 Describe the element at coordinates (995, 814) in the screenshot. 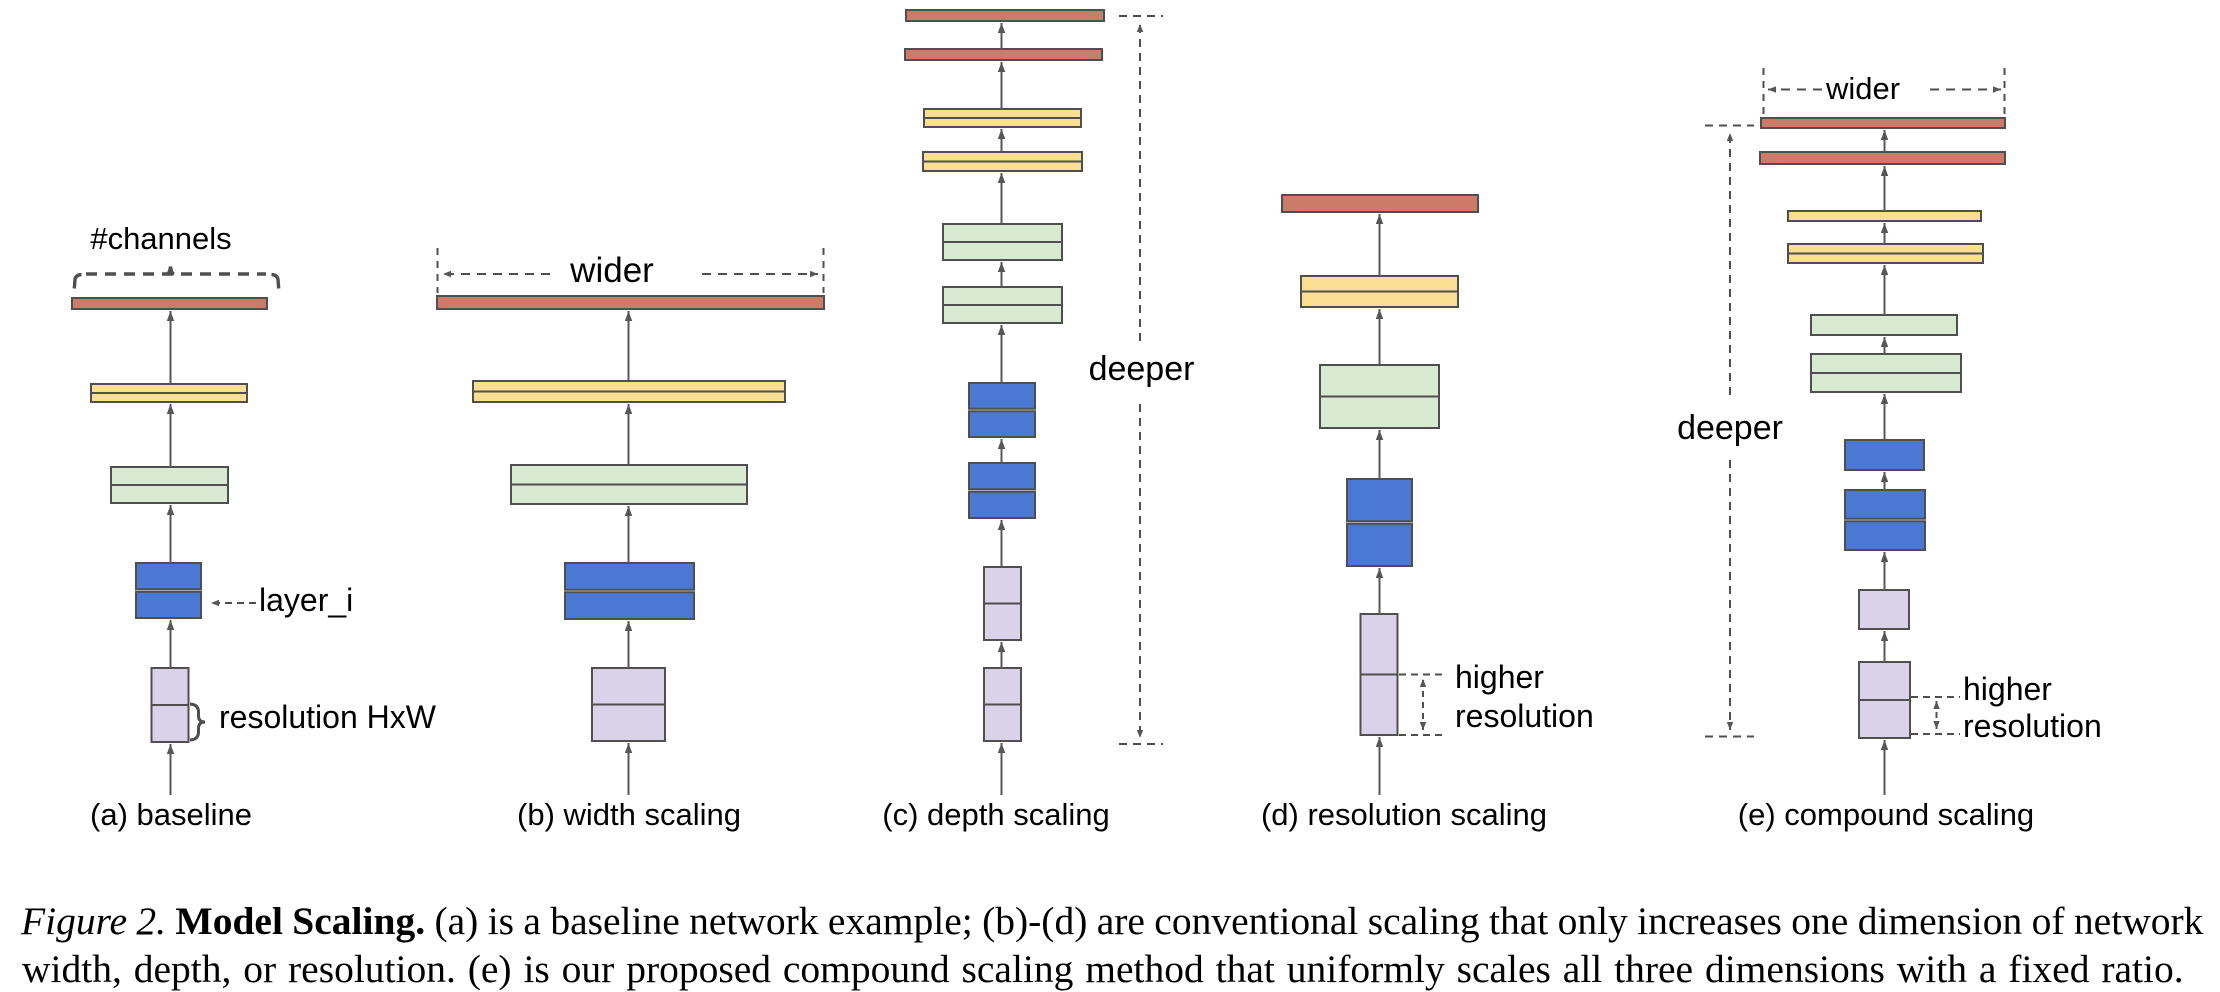

I see `svg-text: (c) depth scaling` at that location.